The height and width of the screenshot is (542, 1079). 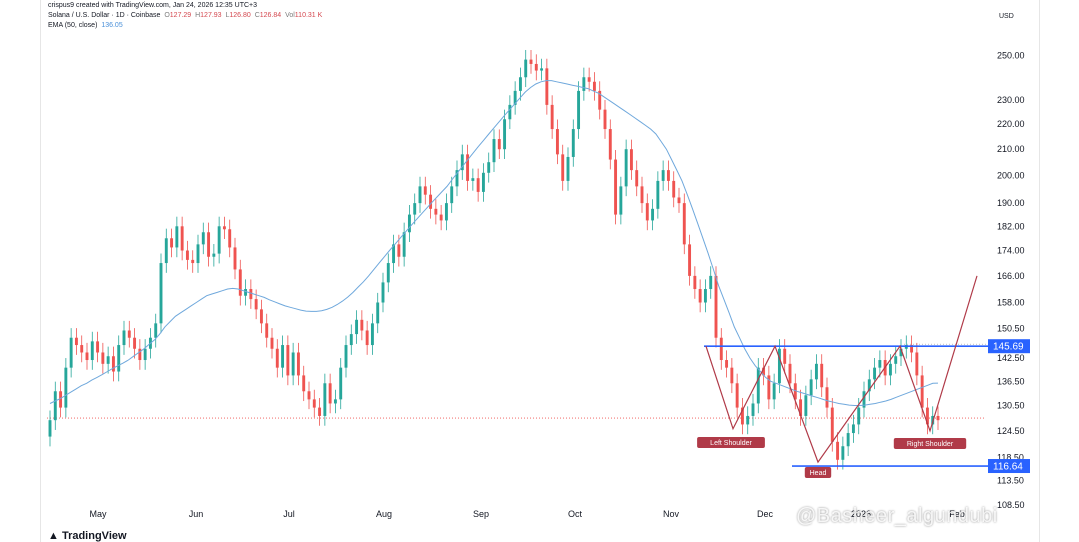 What do you see at coordinates (1011, 329) in the screenshot?
I see `y-tick-label: 150.50` at bounding box center [1011, 329].